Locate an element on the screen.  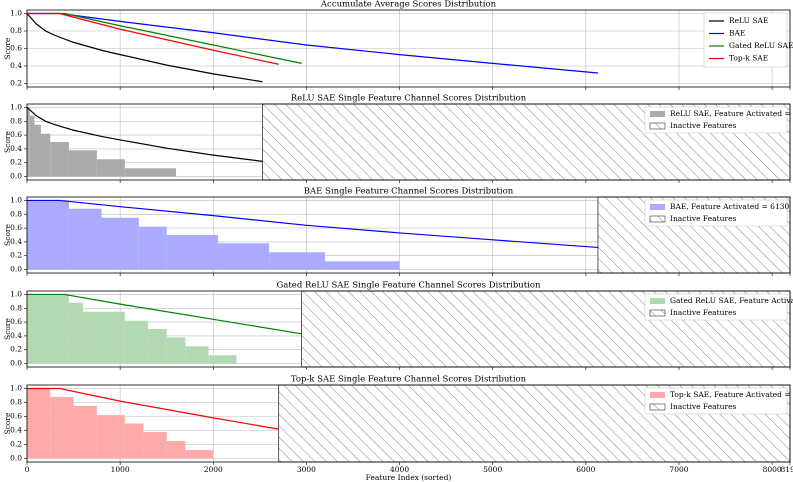
x-tick-label: 8192 is located at coordinates (786, 469).